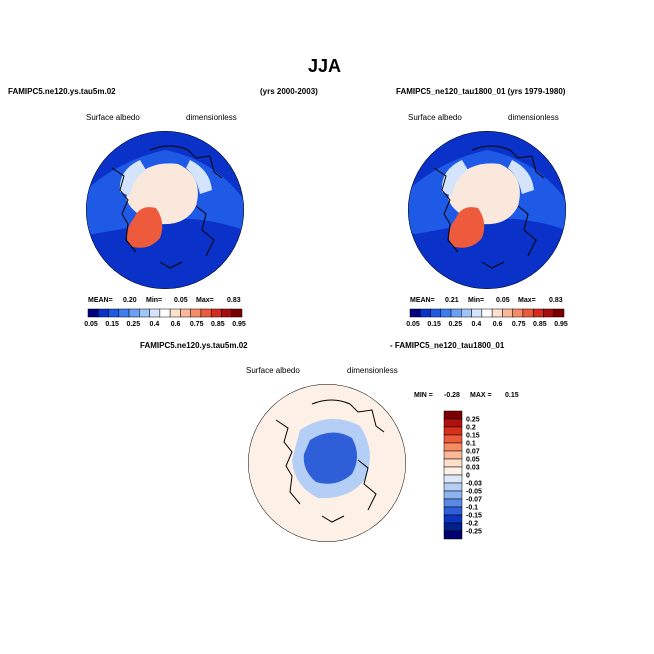 The image size is (654, 654). What do you see at coordinates (503, 300) in the screenshot?
I see `panel2-min-value: 0.05` at bounding box center [503, 300].